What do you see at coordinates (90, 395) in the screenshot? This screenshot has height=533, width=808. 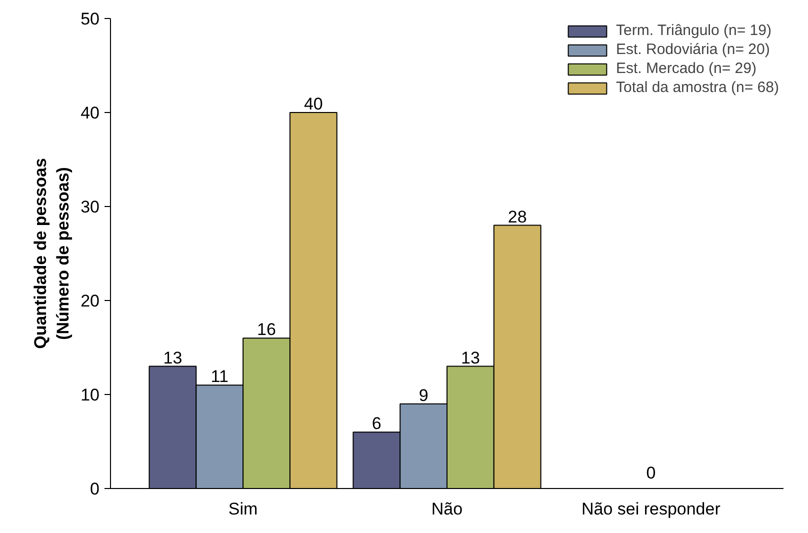 I see `y-tick-label: 10` at bounding box center [90, 395].